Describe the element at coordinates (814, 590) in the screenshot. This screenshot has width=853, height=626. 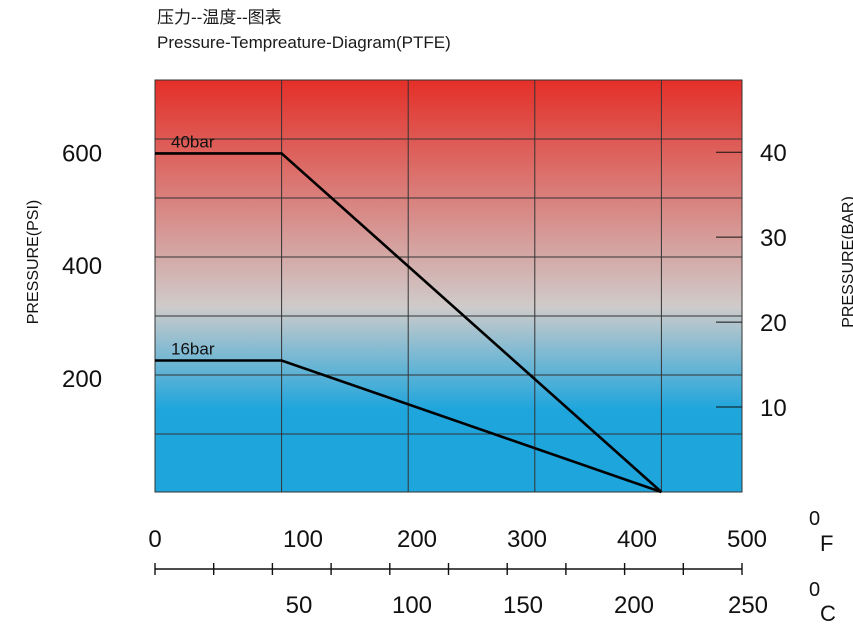
I see `x-bottom-unit-superscript: 0` at that location.